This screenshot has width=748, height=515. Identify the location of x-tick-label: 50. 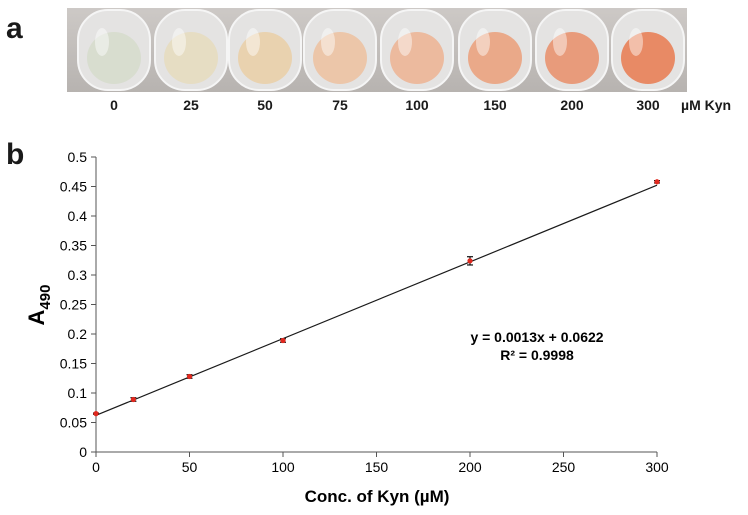
(190, 467).